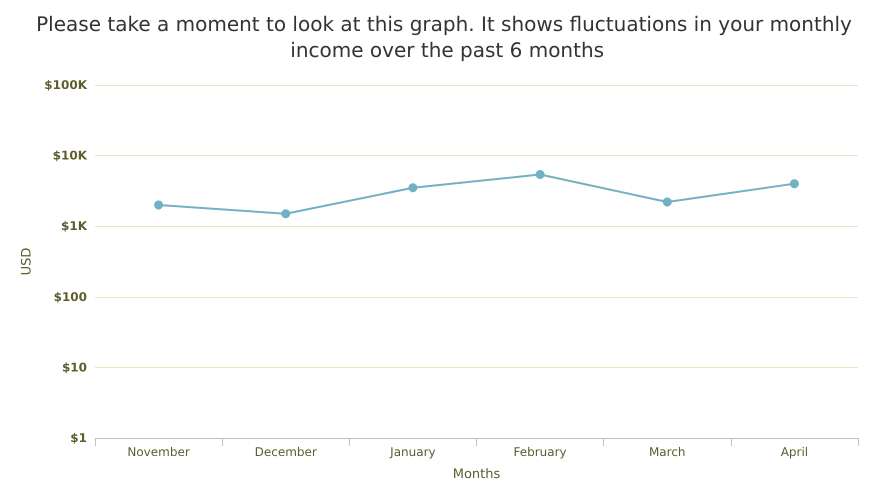  I want to click on x-tick-label: January, so click(412, 452).